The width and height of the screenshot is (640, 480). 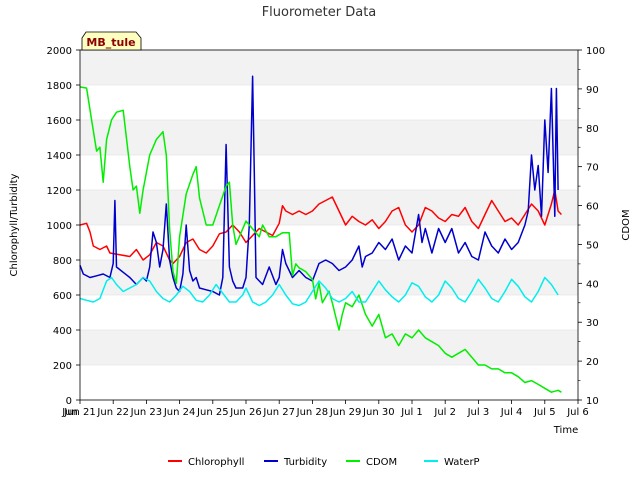 I want to click on chart-title: Fluorometer Data, so click(x=319, y=12).